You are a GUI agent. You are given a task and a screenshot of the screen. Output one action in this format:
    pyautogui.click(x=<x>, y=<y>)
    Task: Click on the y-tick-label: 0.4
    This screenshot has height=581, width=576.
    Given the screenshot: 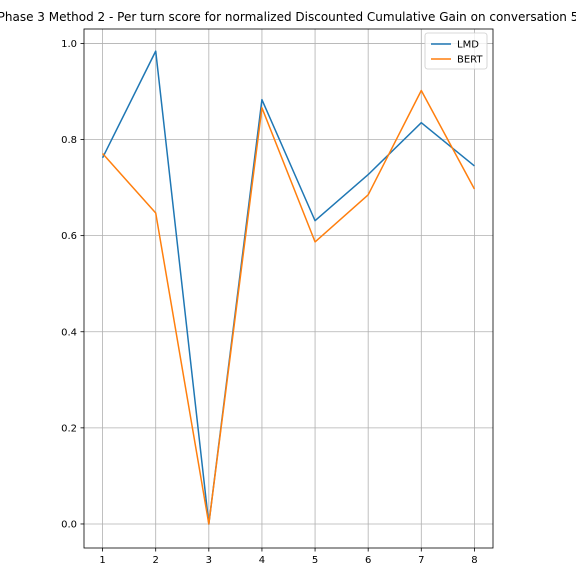 What is the action you would take?
    pyautogui.click(x=69, y=332)
    